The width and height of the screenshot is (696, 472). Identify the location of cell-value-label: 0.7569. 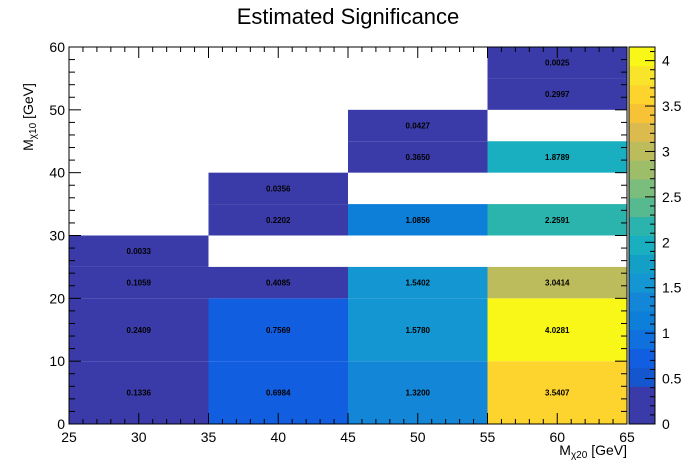
(278, 330).